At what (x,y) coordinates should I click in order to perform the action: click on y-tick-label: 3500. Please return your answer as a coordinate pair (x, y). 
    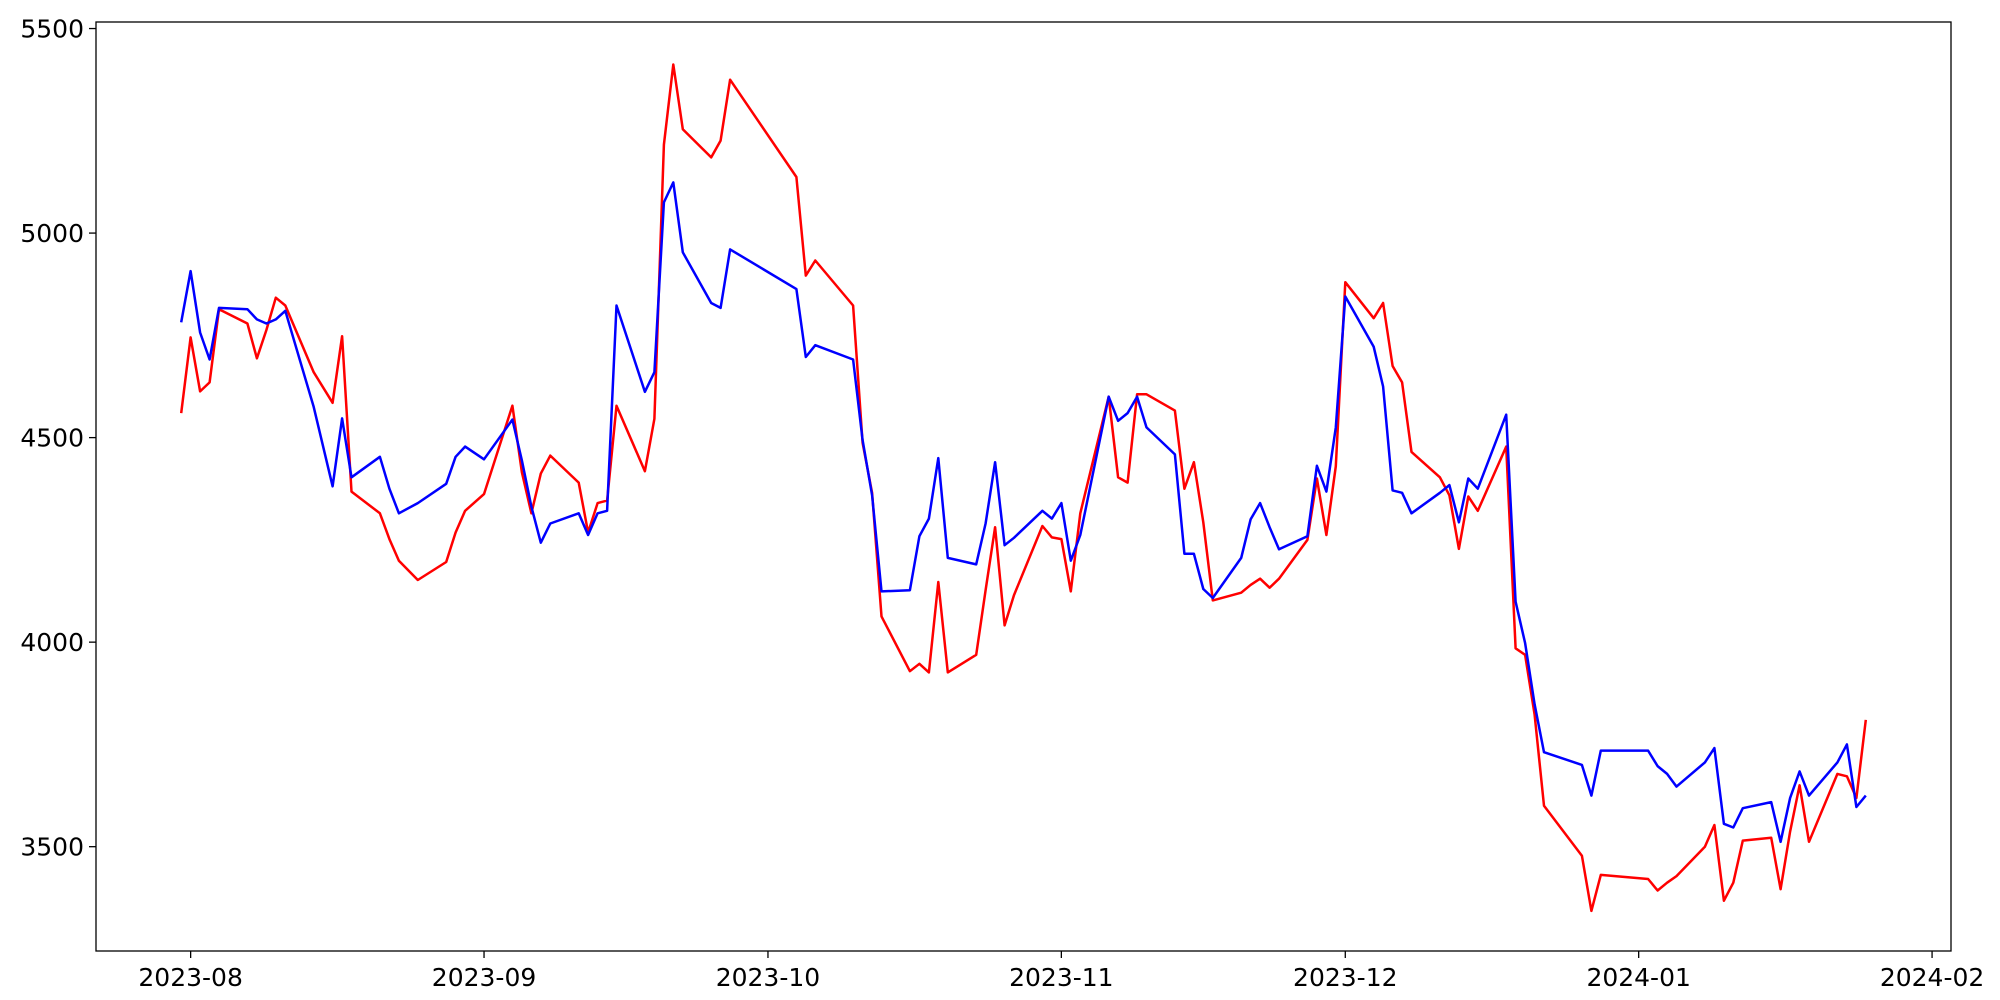
    Looking at the image, I should click on (52, 847).